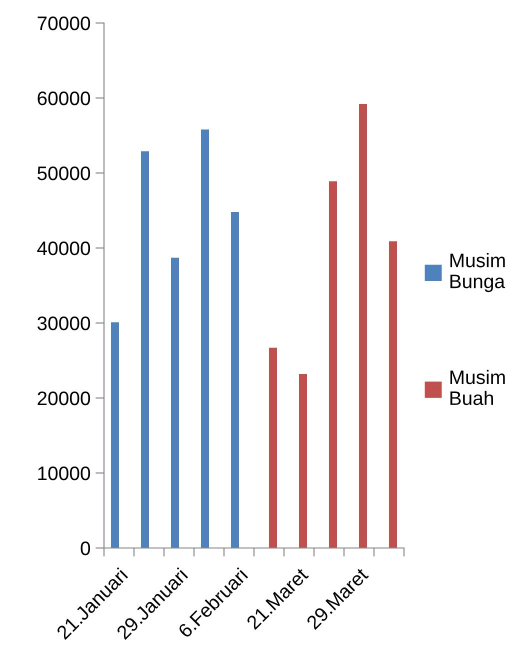 This screenshot has width=512, height=662. Describe the element at coordinates (63, 323) in the screenshot. I see `y-tick-label: 30000` at that location.